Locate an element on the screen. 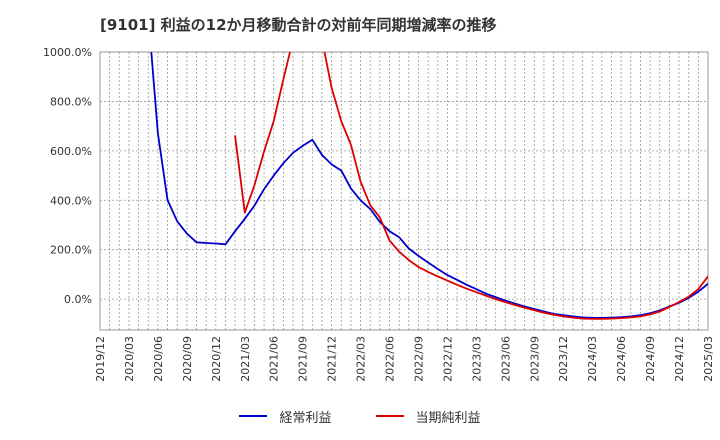  x-tick-label: 2021/03 is located at coordinates (245, 359).